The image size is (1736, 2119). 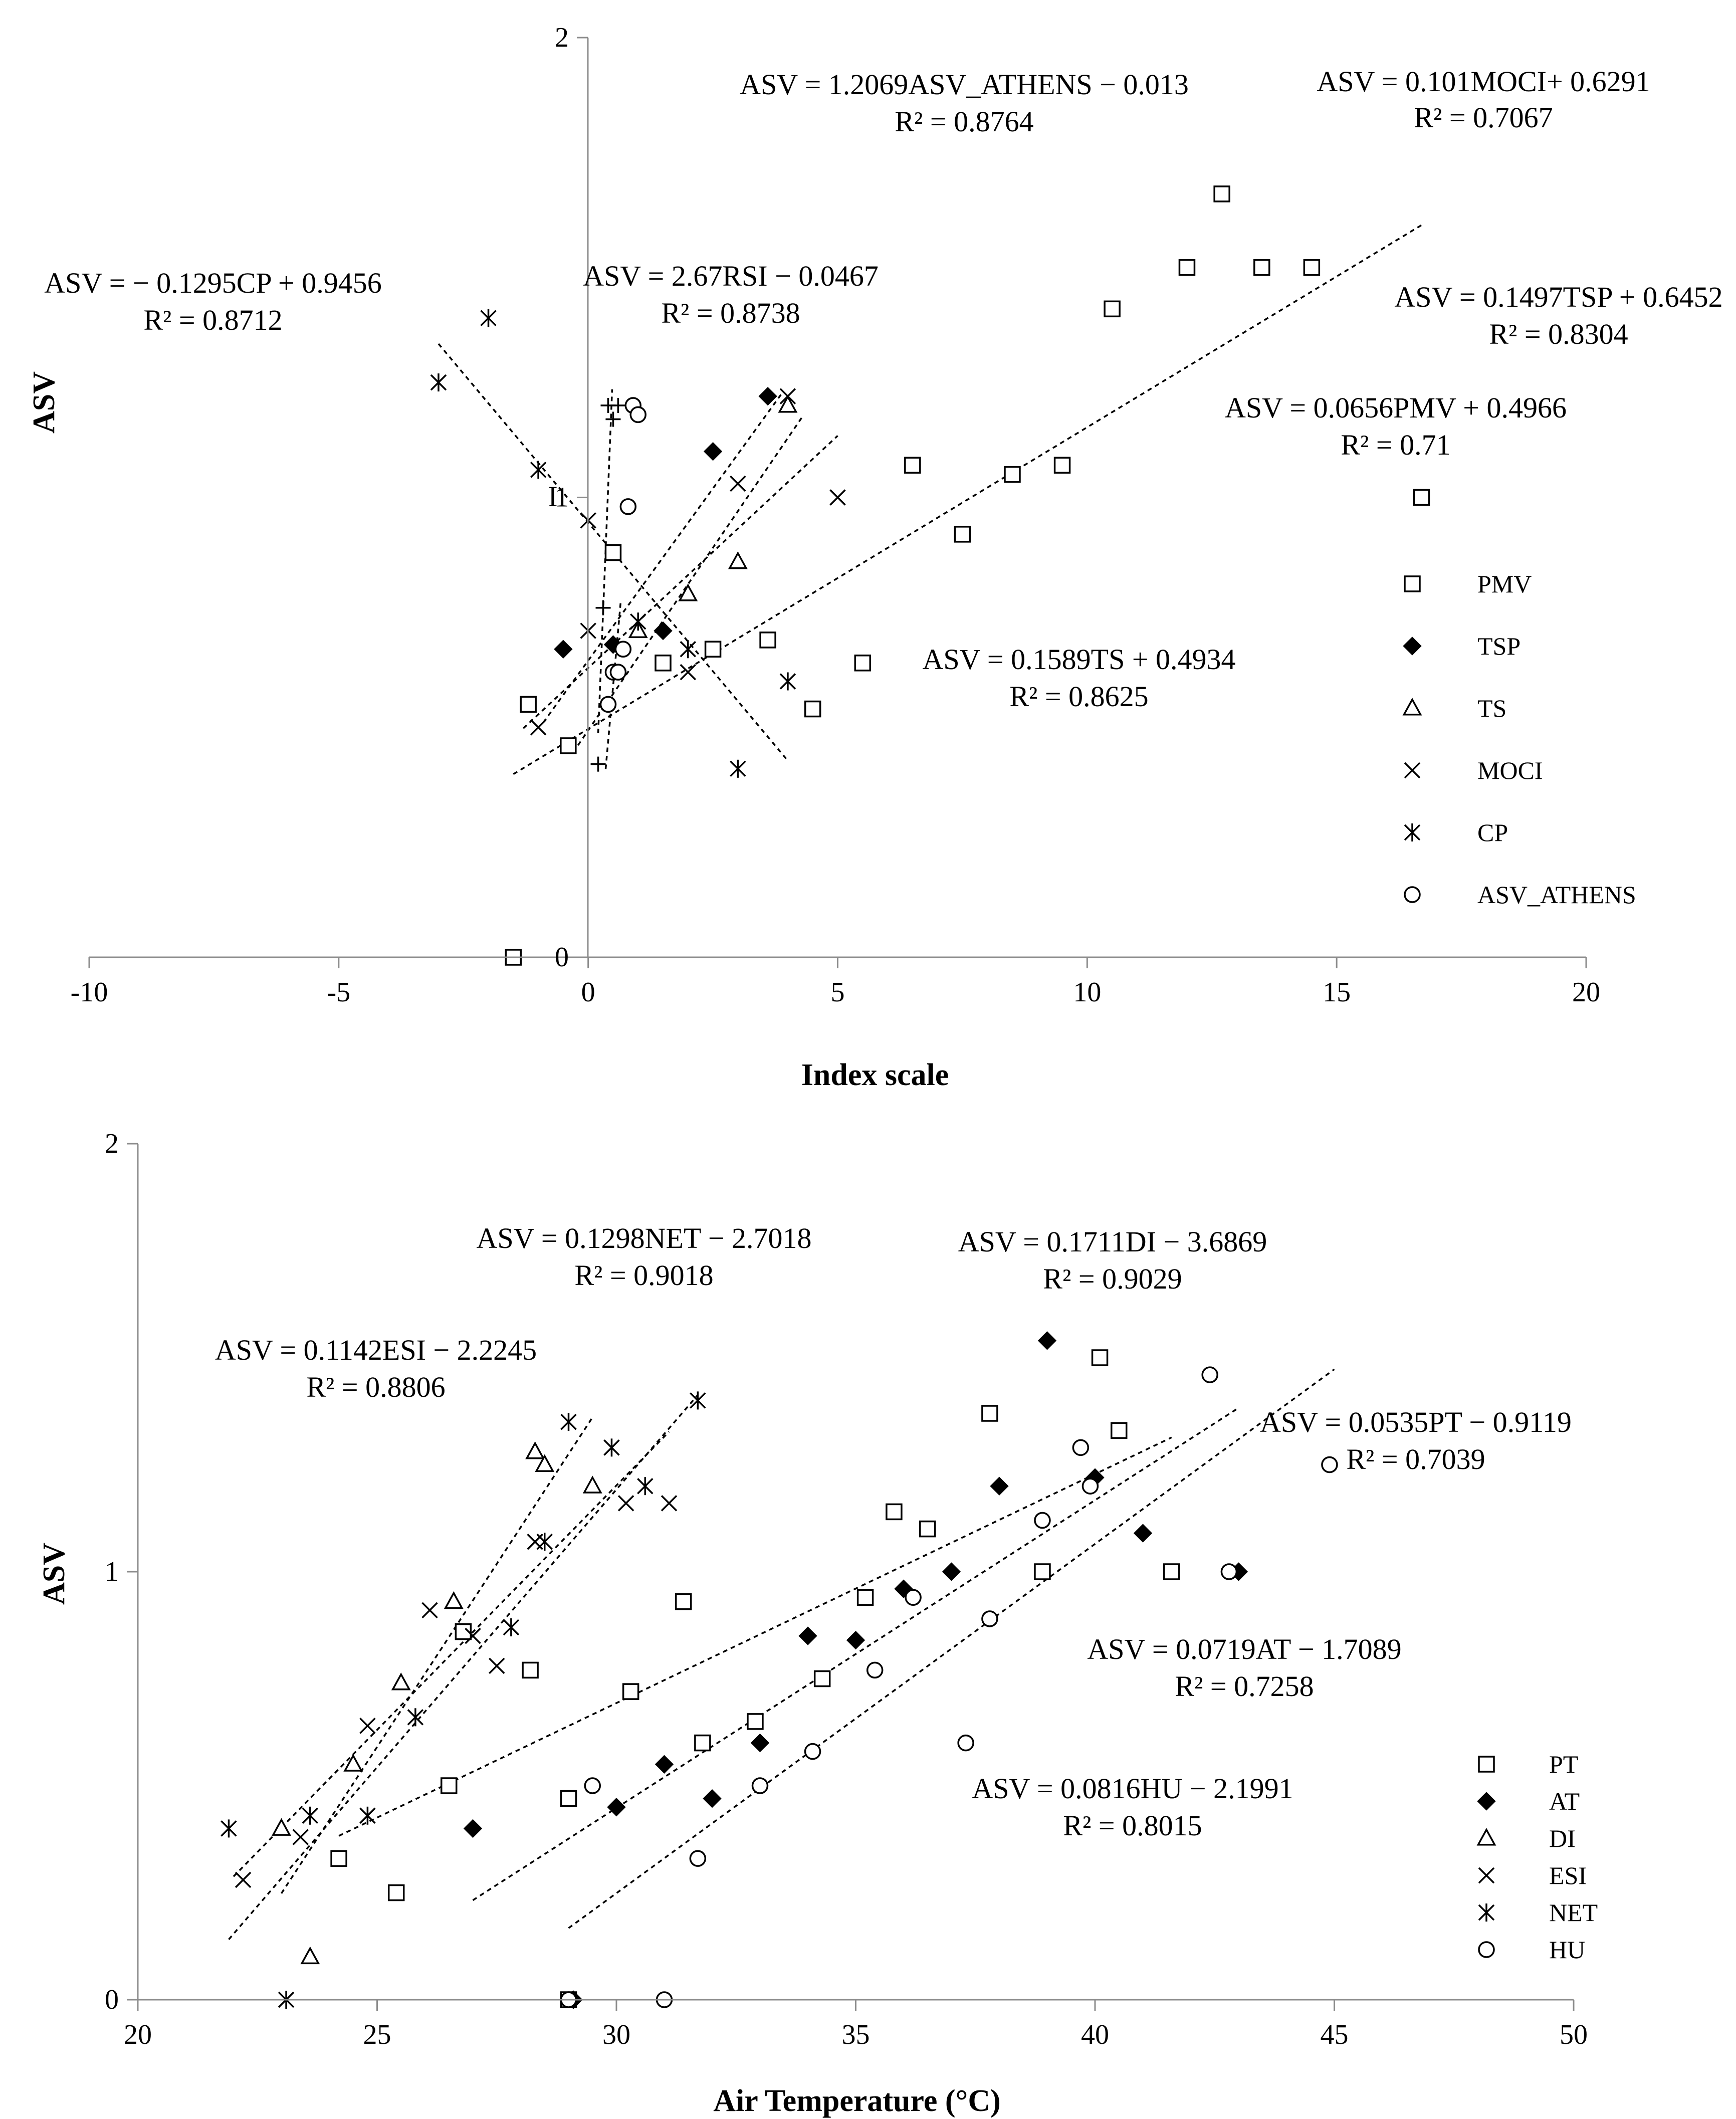 I want to click on x-tick-label: 10, so click(x=1087, y=992).